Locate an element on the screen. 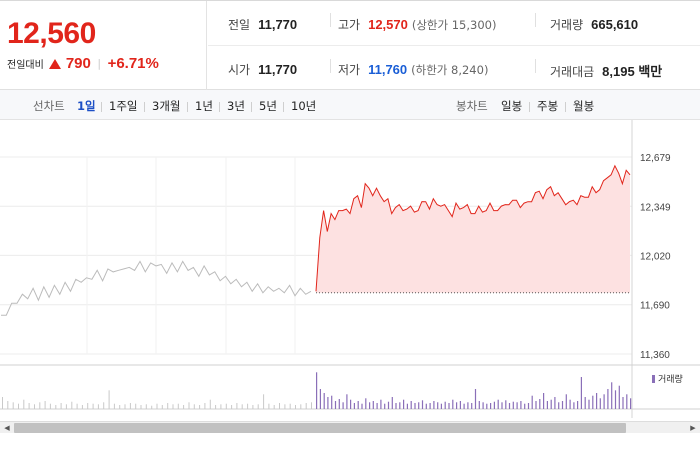  period-3y-button: 3년 is located at coordinates (236, 106).